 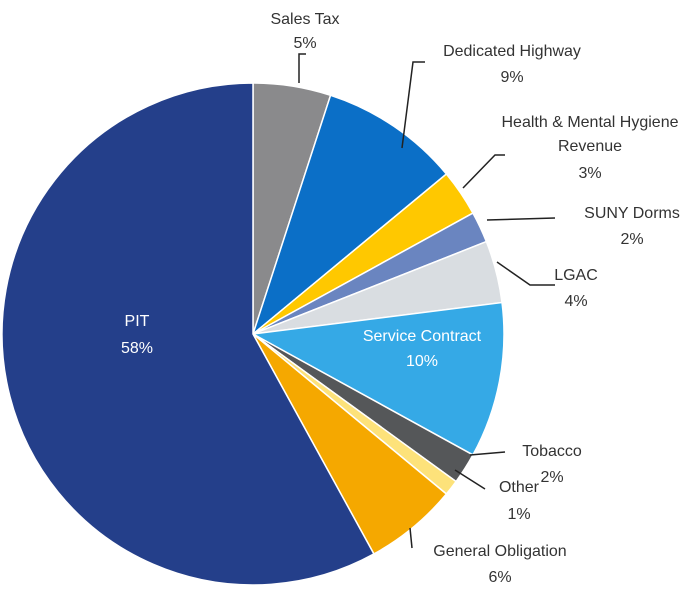 What do you see at coordinates (576, 275) in the screenshot?
I see `slice-label: LGAC` at bounding box center [576, 275].